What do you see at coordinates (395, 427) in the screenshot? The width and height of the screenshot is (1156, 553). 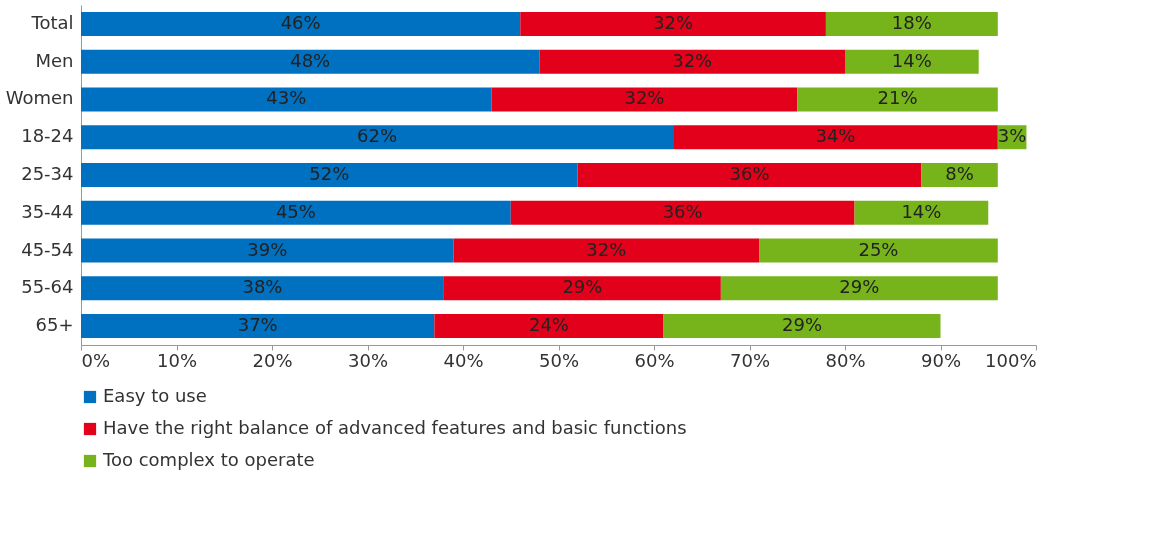 I see `legend-label: Have the right balance of advanced features and basic functions` at bounding box center [395, 427].